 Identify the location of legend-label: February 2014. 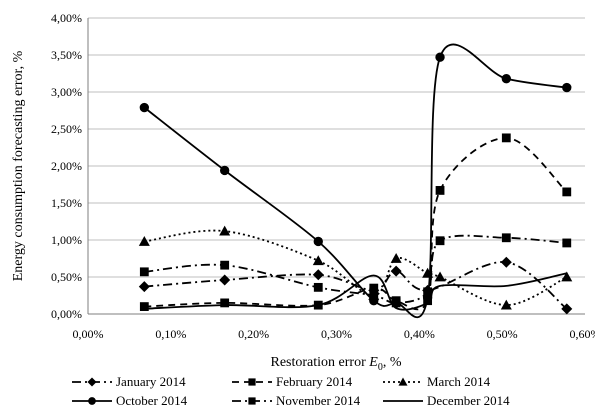
(314, 381).